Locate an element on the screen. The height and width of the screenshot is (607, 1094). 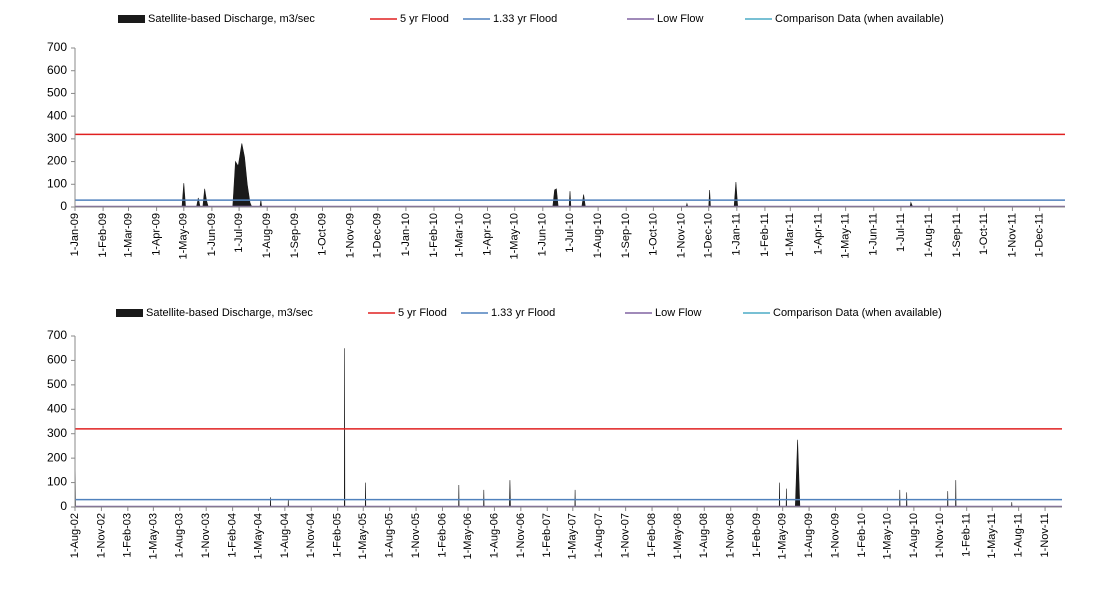
x-tick-label: 1-Nov-11 is located at coordinates (1012, 235).